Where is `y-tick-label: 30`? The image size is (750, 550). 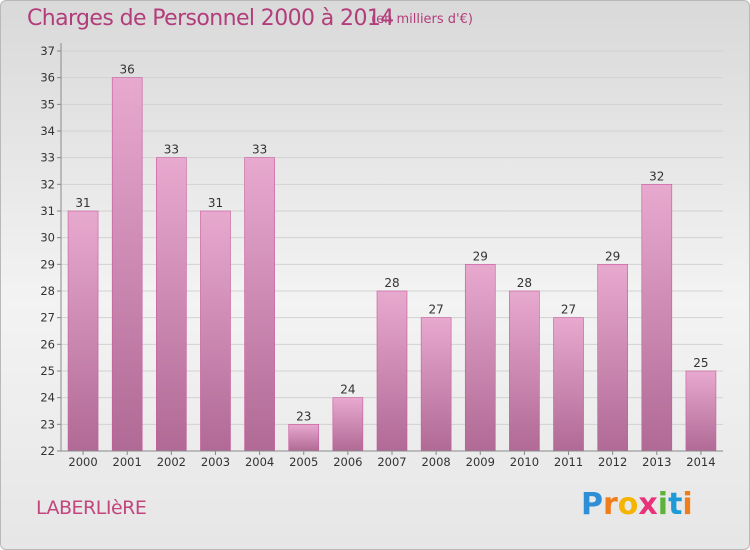
y-tick-label: 30 is located at coordinates (47, 238).